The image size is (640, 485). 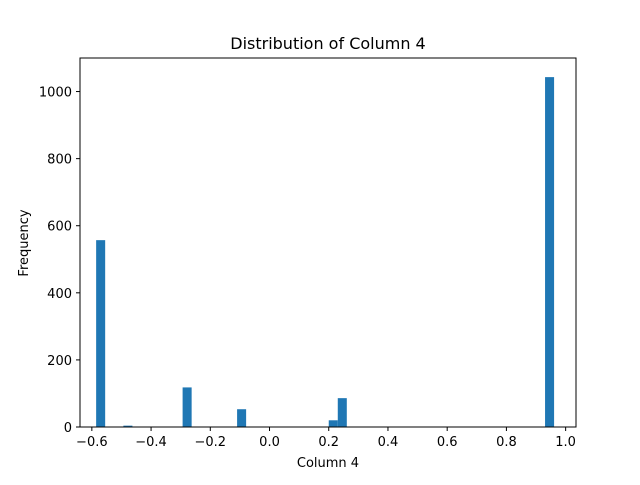 What do you see at coordinates (59, 361) in the screenshot?
I see `y-tick-label: 200` at bounding box center [59, 361].